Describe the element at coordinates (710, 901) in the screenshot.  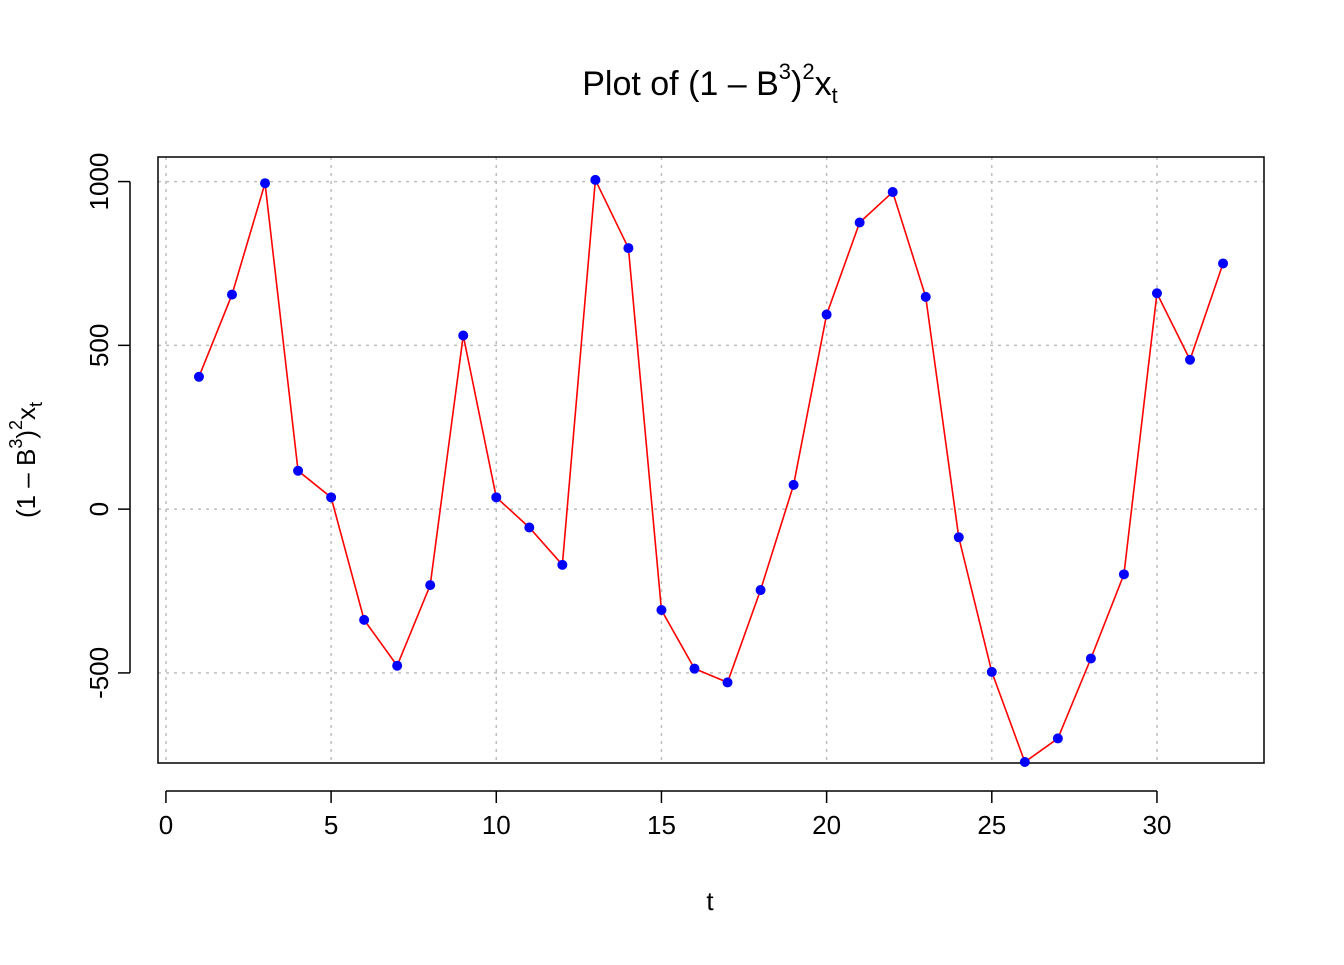
I see `x-axis-label: t` at that location.